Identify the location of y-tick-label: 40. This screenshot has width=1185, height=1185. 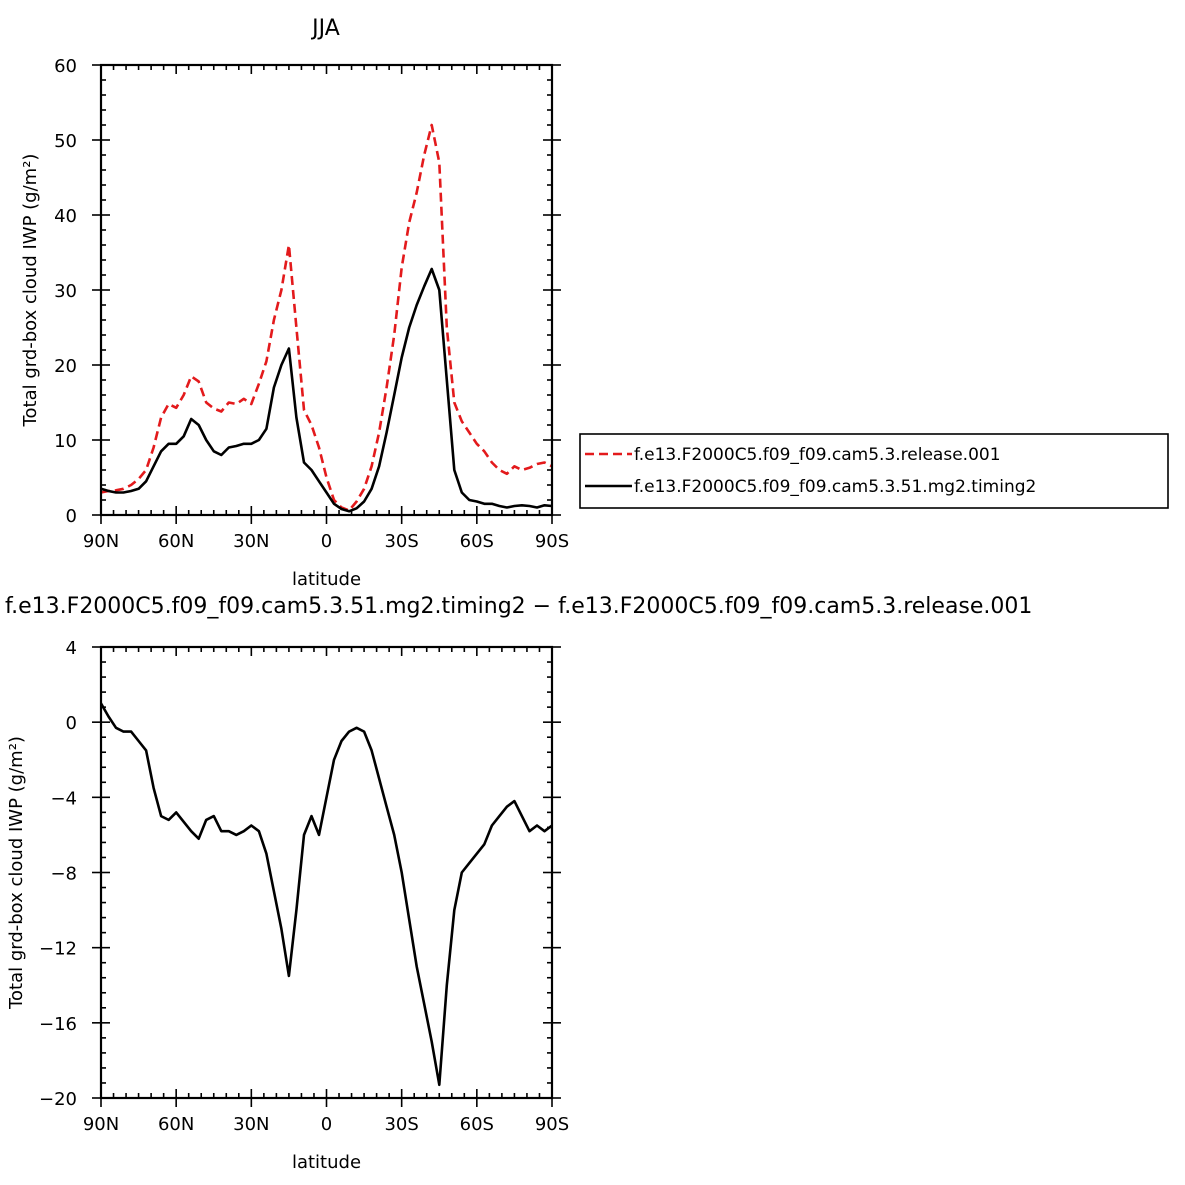
(65, 216).